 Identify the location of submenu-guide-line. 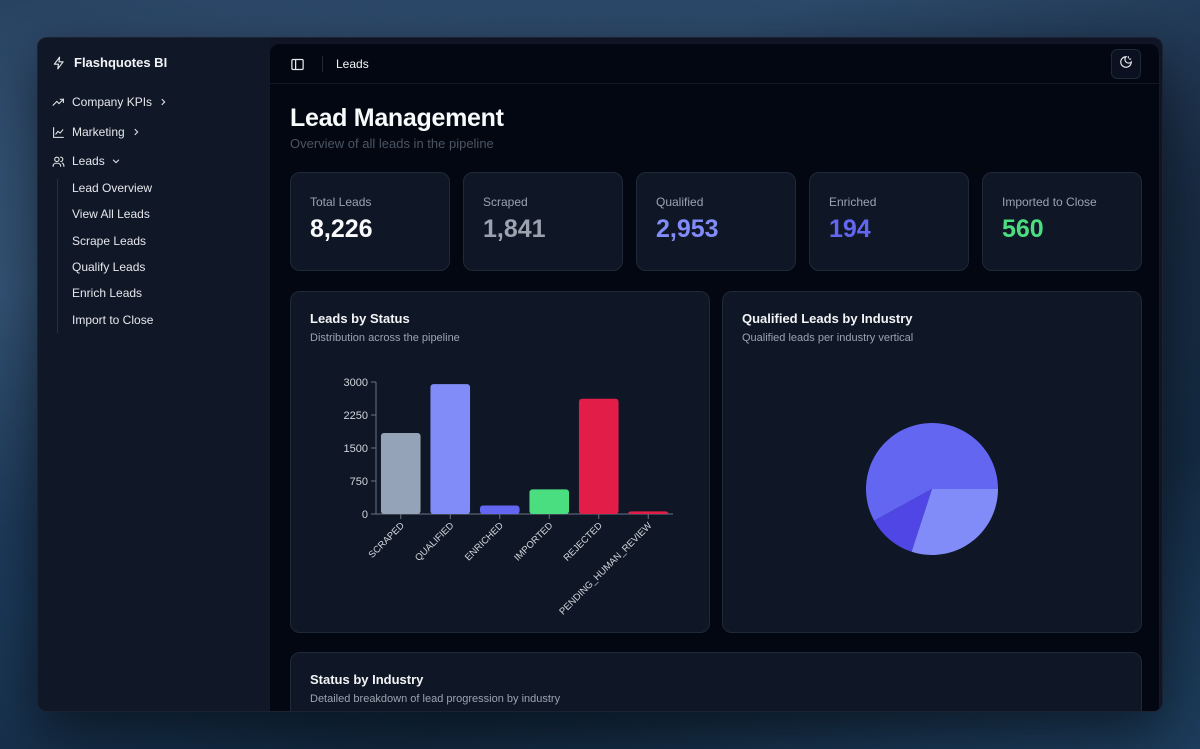
(57, 256).